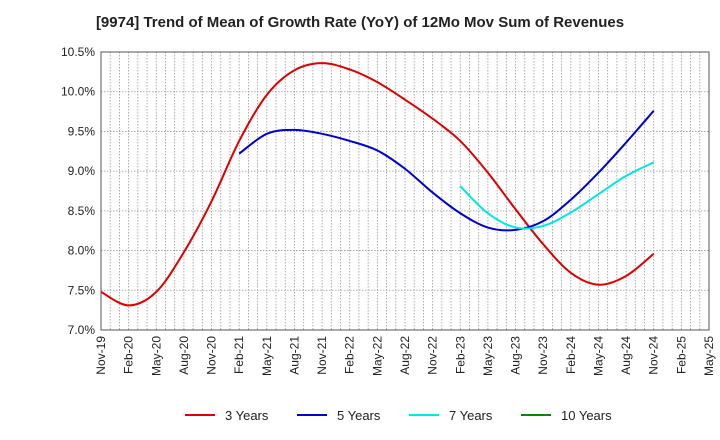 This screenshot has height=440, width=720. I want to click on y-tick-label: 7.0%, so click(82, 330).